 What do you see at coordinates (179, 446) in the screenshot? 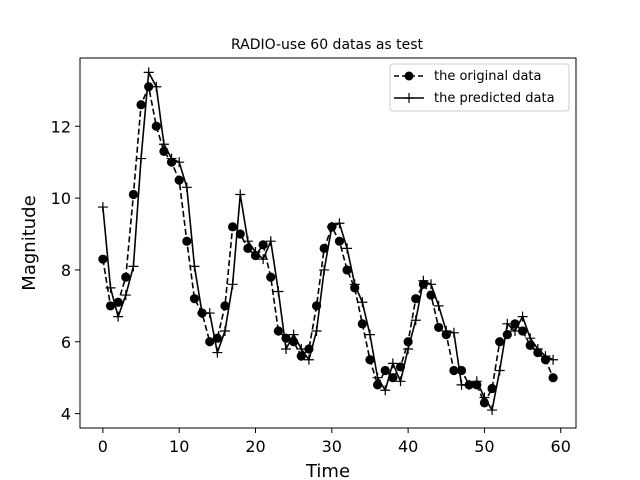
I see `x-tick-label: 10` at bounding box center [179, 446].